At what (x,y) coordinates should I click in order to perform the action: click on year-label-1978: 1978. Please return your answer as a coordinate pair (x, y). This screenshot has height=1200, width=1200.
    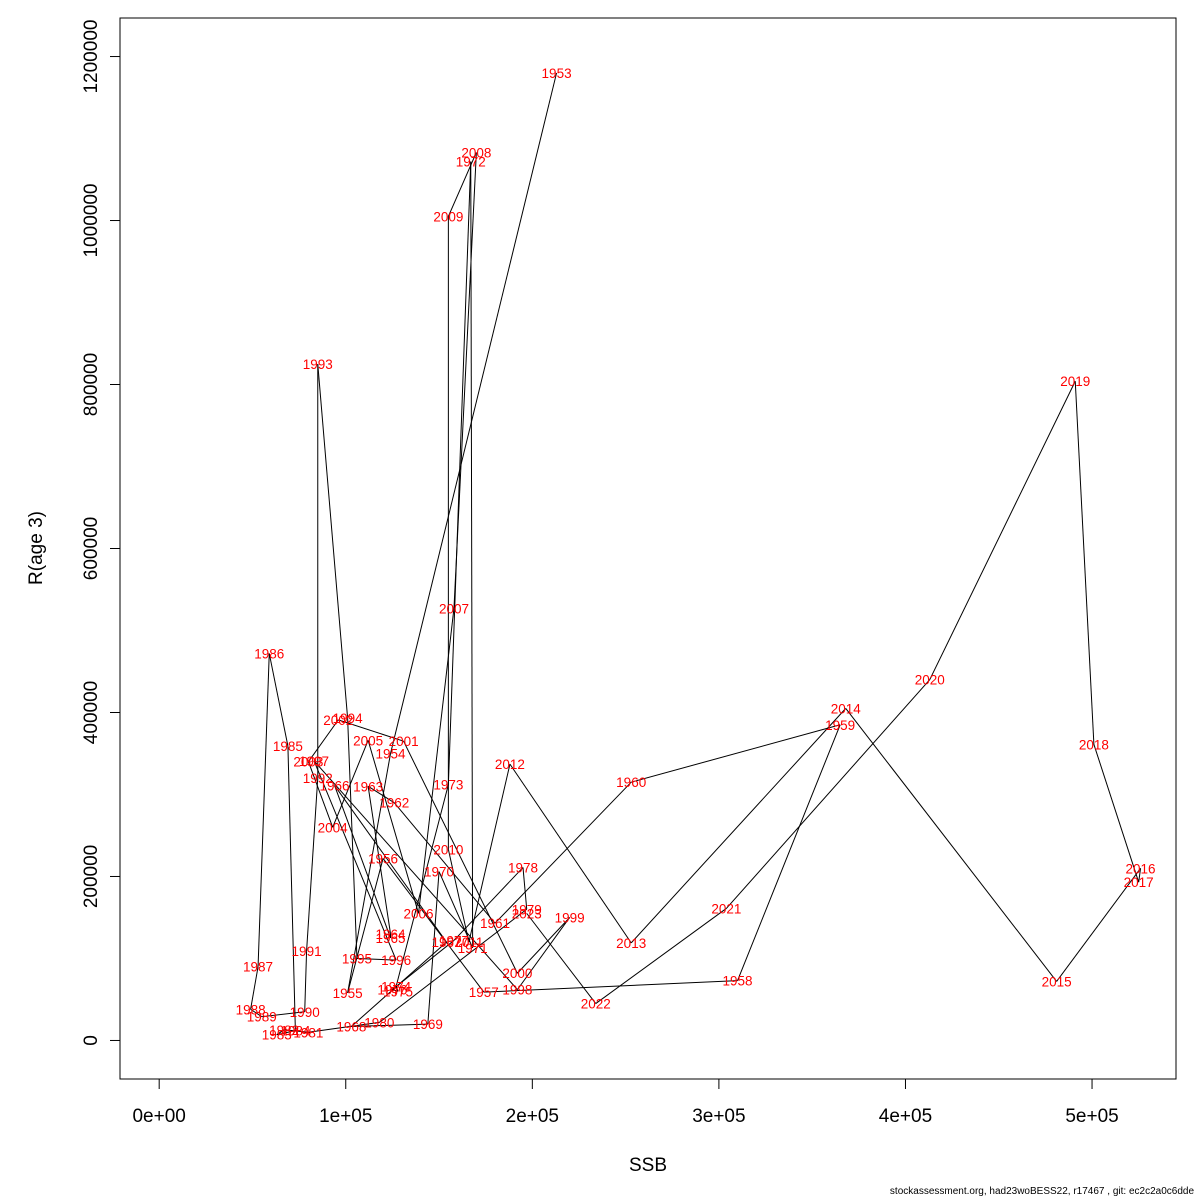
    Looking at the image, I should click on (523, 867).